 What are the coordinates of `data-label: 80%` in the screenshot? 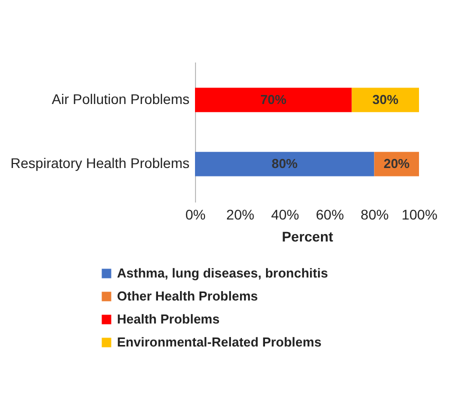 It's located at (285, 164).